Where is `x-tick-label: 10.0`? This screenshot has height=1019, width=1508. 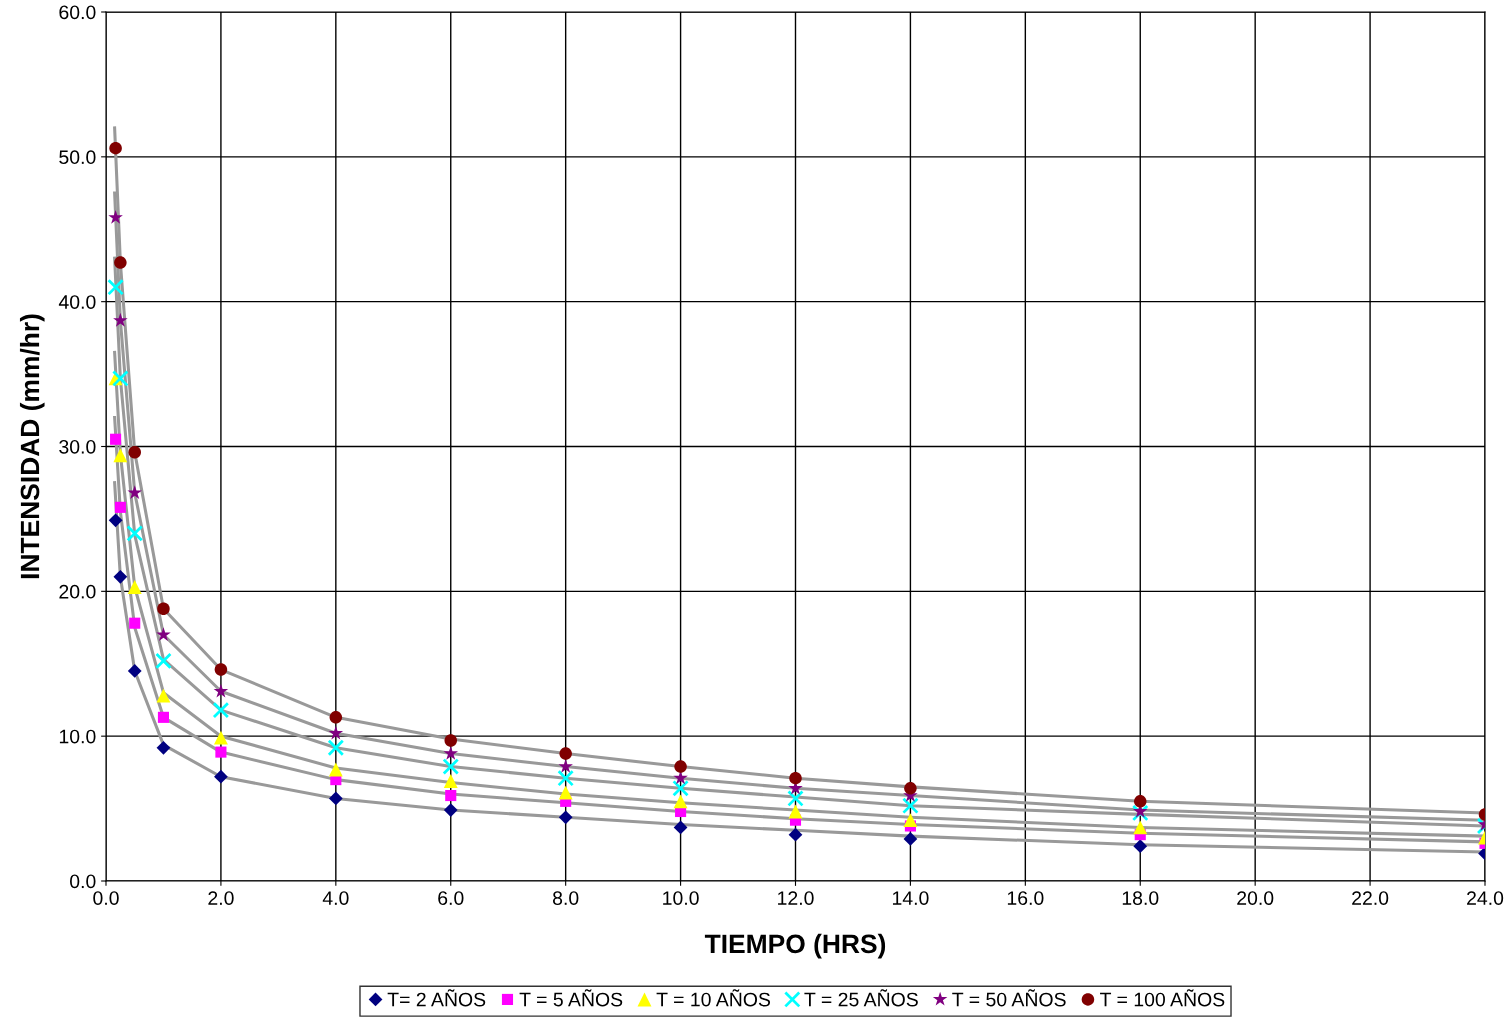 x-tick-label: 10.0 is located at coordinates (681, 898).